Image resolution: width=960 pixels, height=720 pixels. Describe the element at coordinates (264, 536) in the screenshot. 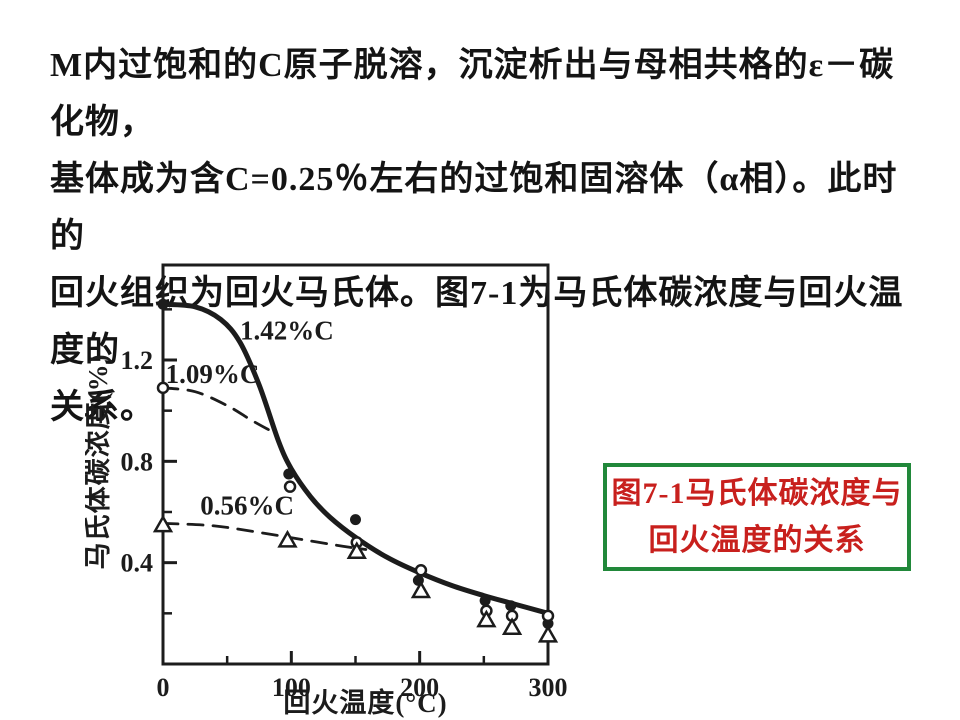

I see `curve-0.56%C` at that location.